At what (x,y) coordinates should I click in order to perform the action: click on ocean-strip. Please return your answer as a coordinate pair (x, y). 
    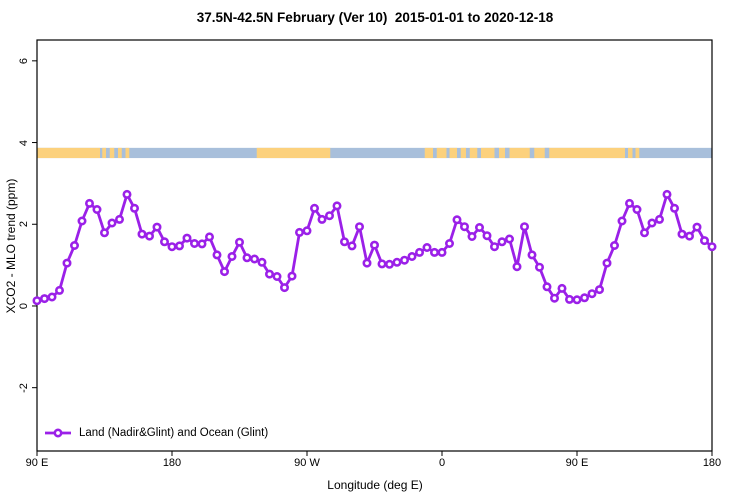
    Looking at the image, I should click on (374, 153).